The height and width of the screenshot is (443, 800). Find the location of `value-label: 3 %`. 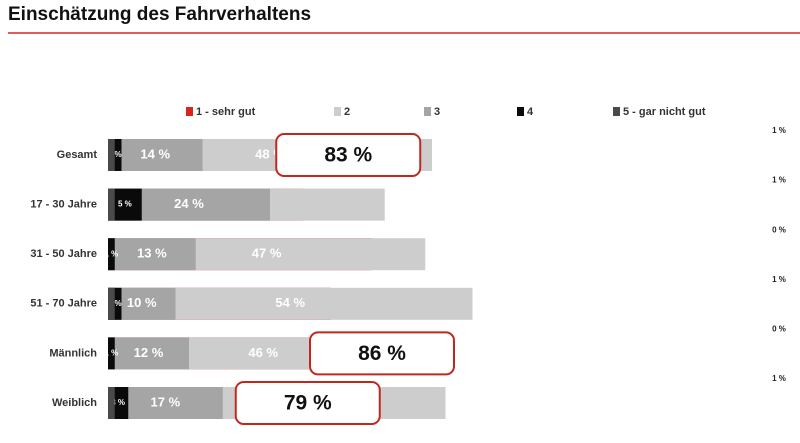

value-label: 3 % is located at coordinates (118, 402).